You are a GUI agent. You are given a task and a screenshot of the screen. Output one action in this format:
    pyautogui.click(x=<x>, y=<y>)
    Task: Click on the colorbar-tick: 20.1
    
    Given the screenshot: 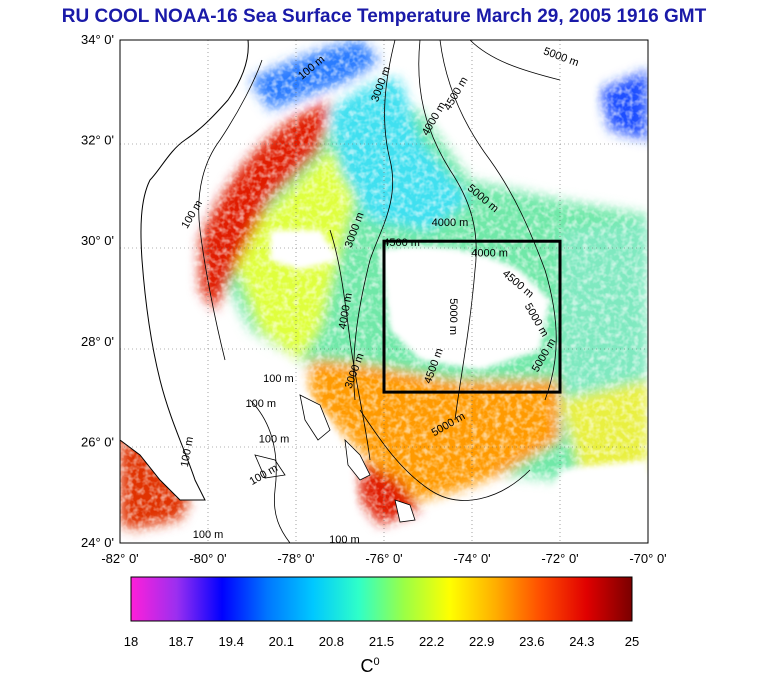 What is the action you would take?
    pyautogui.click(x=281, y=641)
    